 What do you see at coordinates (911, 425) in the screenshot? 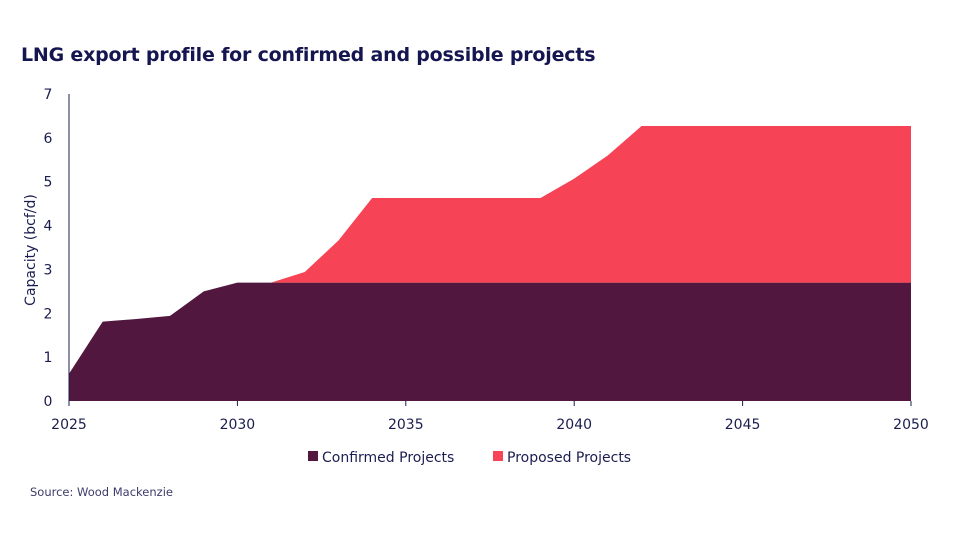
I see `x-tick-label: 2050` at bounding box center [911, 425].